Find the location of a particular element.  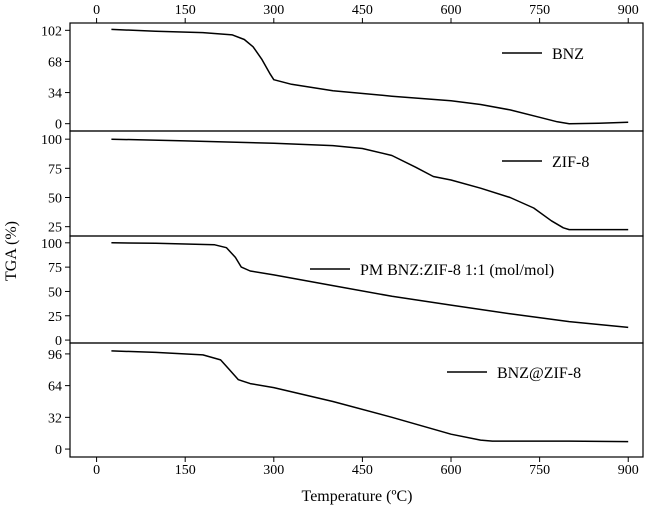

legend-label: ZIF-8 is located at coordinates (570, 162).